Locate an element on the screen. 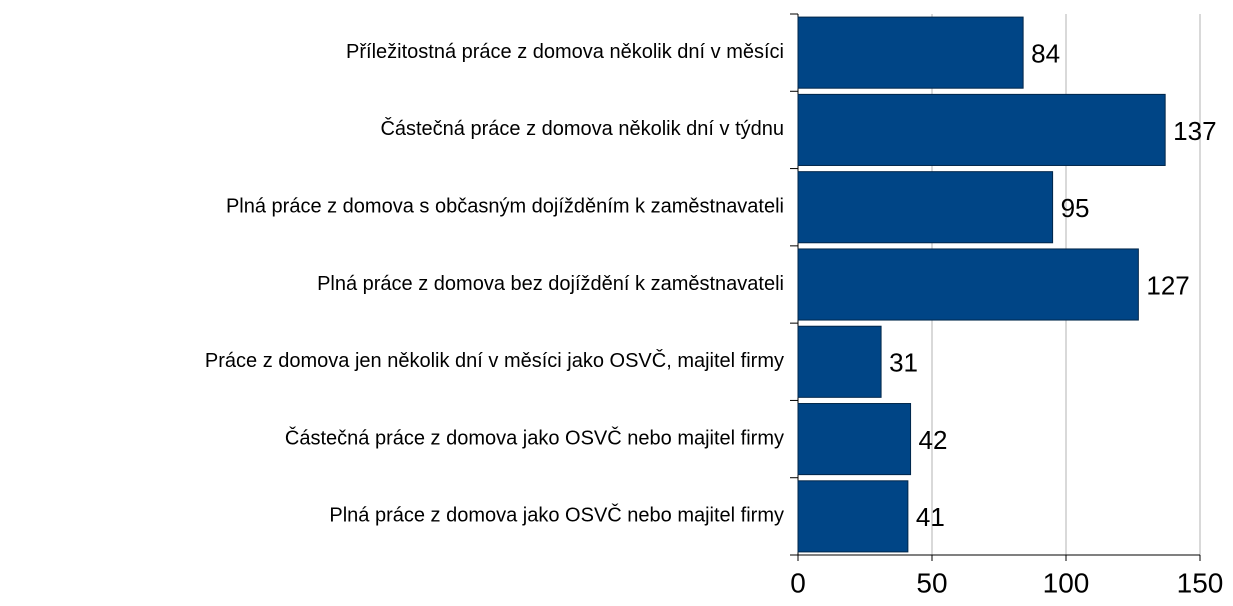 The image size is (1233, 606). x-tick-label: 100 is located at coordinates (1066, 582).